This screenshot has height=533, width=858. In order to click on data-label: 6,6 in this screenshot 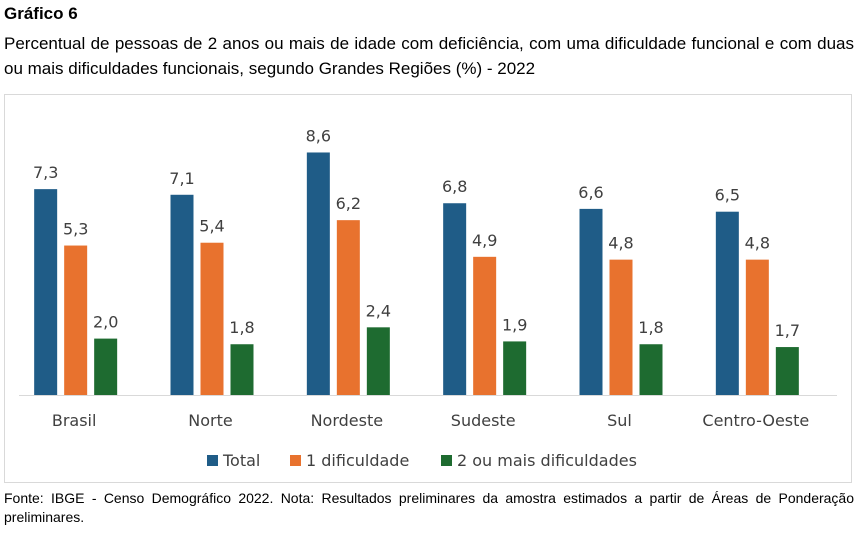, I will do `click(590, 192)`.